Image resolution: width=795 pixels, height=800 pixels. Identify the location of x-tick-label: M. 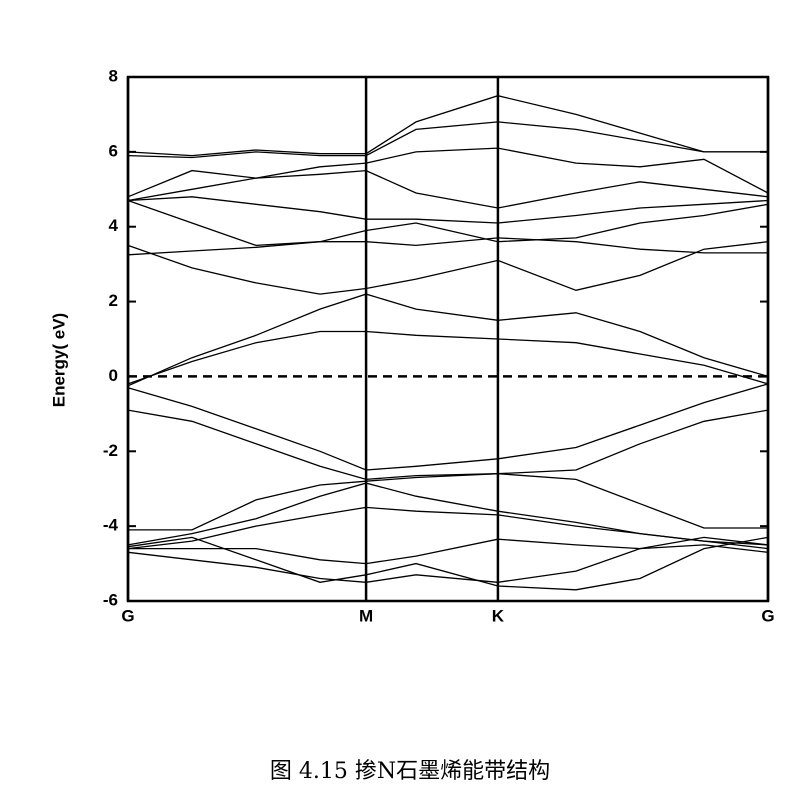
(366, 615).